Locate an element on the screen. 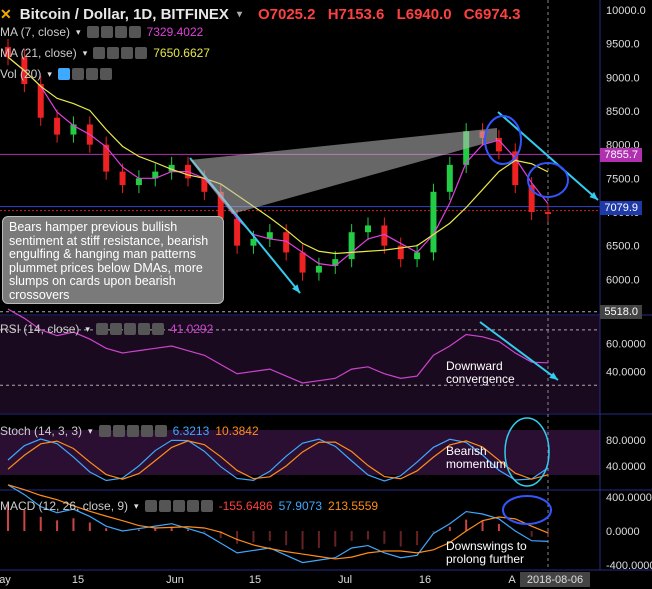 Image resolution: width=652 pixels, height=589 pixels. stoch-annotation: Bearish momentum is located at coordinates (476, 457).